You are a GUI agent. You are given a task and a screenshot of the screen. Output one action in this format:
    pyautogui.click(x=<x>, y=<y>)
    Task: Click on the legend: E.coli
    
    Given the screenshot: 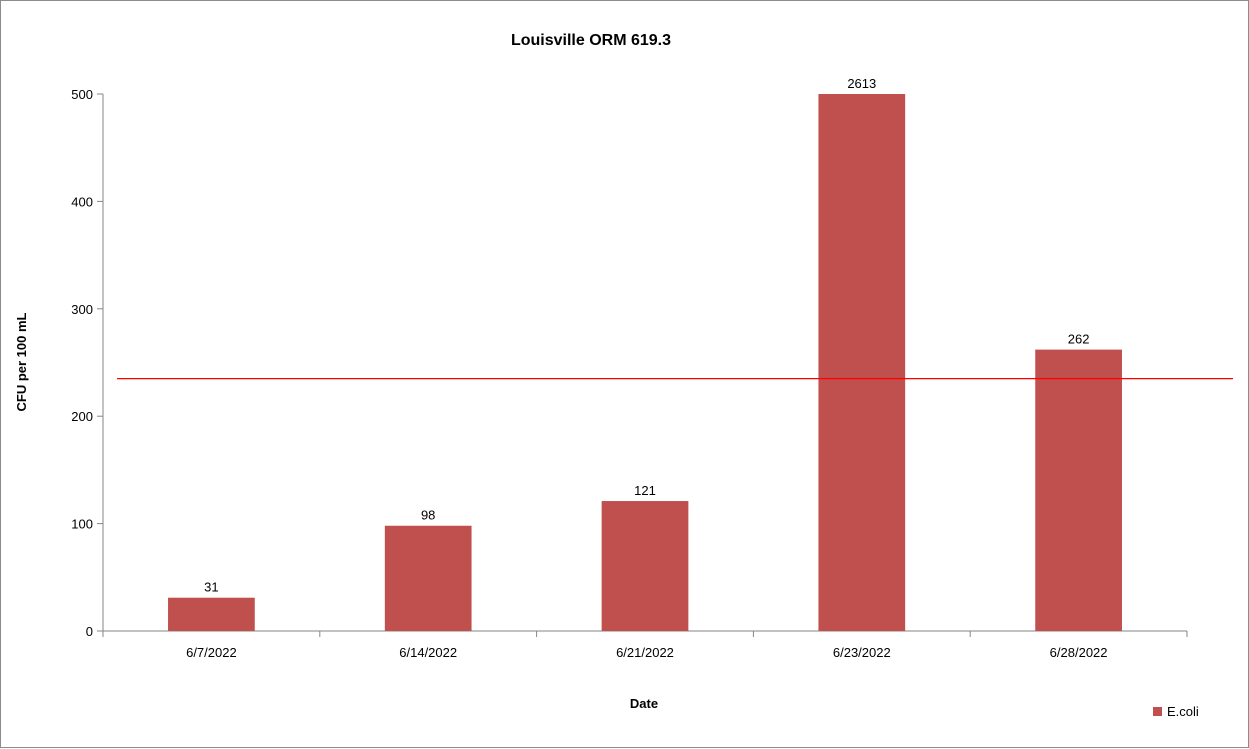 What is the action you would take?
    pyautogui.click(x=1176, y=711)
    